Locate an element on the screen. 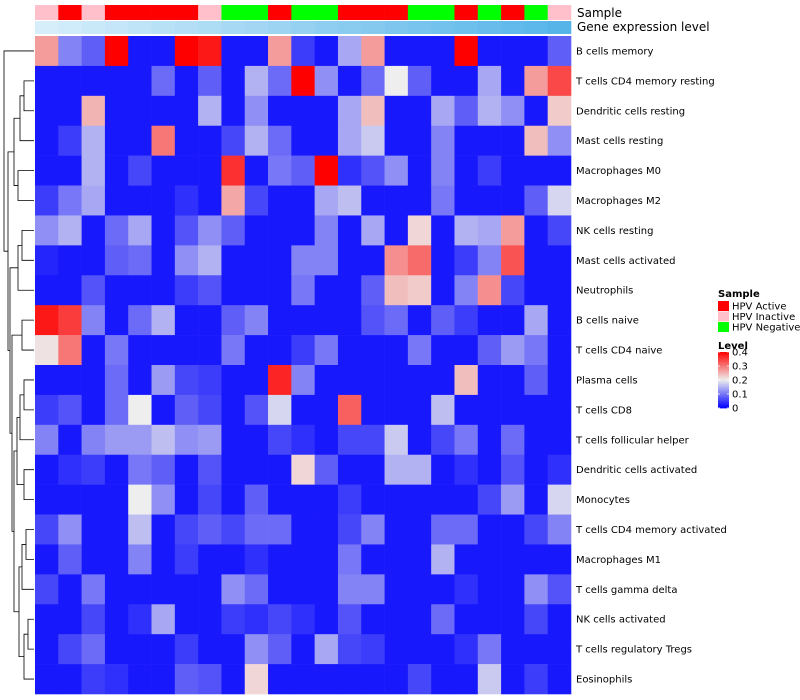 The height and width of the screenshot is (700, 800). row-label: Mast cells activated is located at coordinates (625, 261).